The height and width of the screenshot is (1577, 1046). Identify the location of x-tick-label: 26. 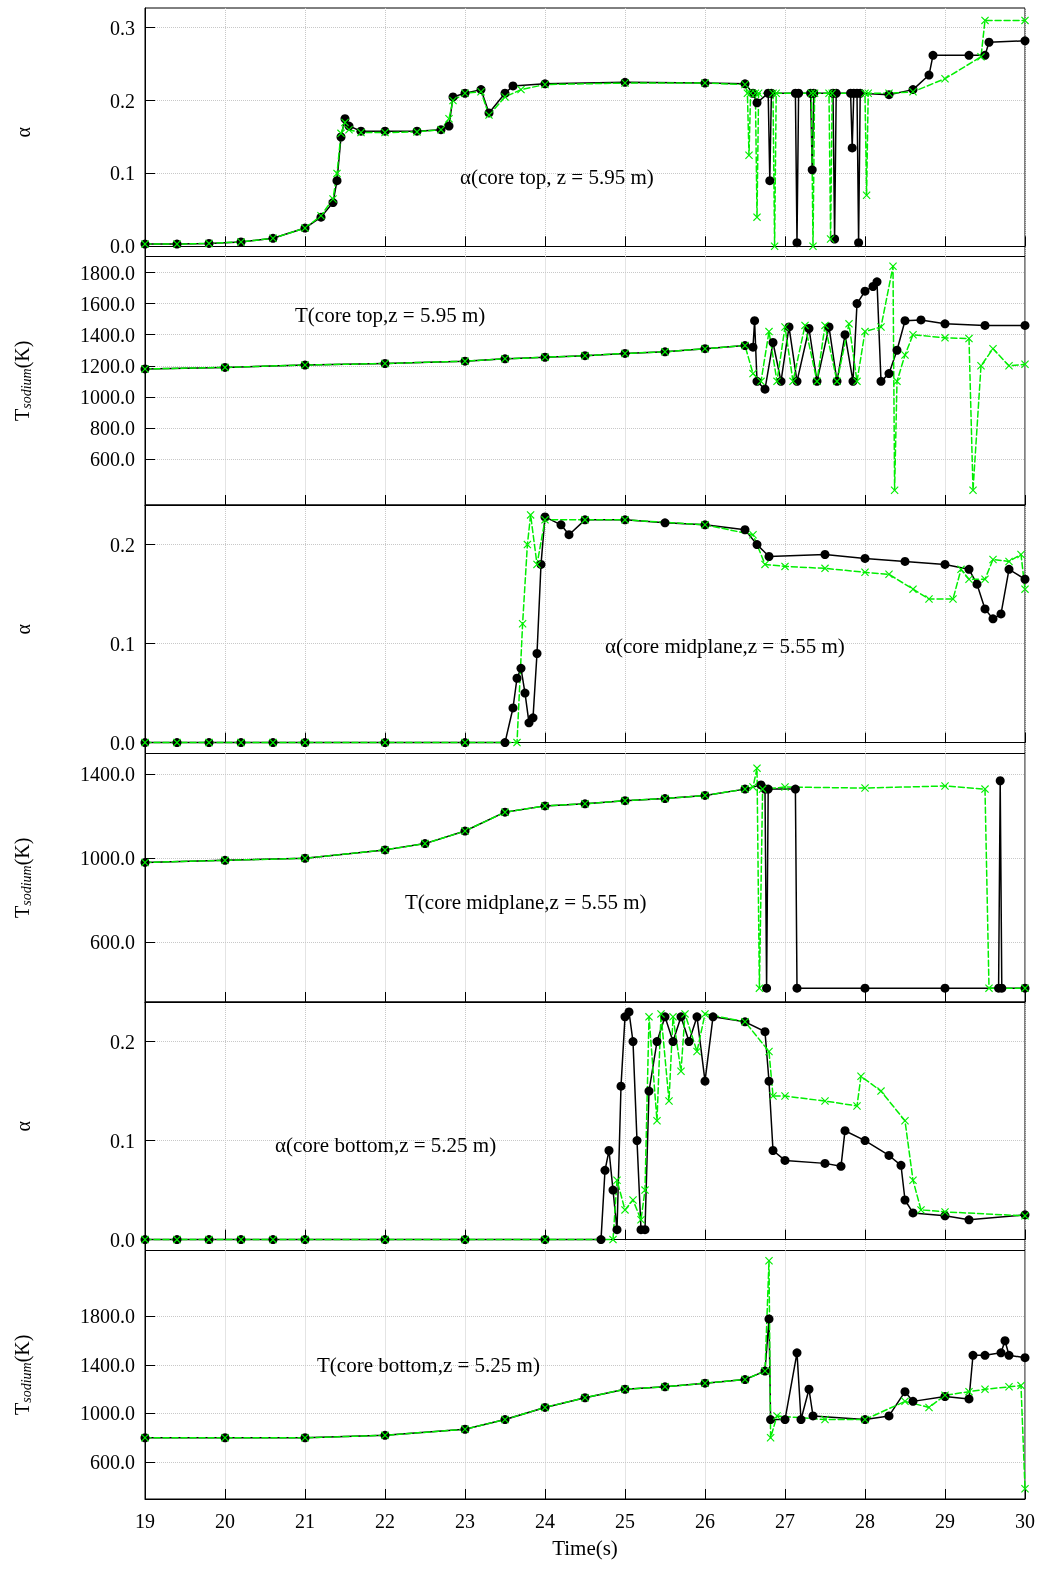
(705, 1521).